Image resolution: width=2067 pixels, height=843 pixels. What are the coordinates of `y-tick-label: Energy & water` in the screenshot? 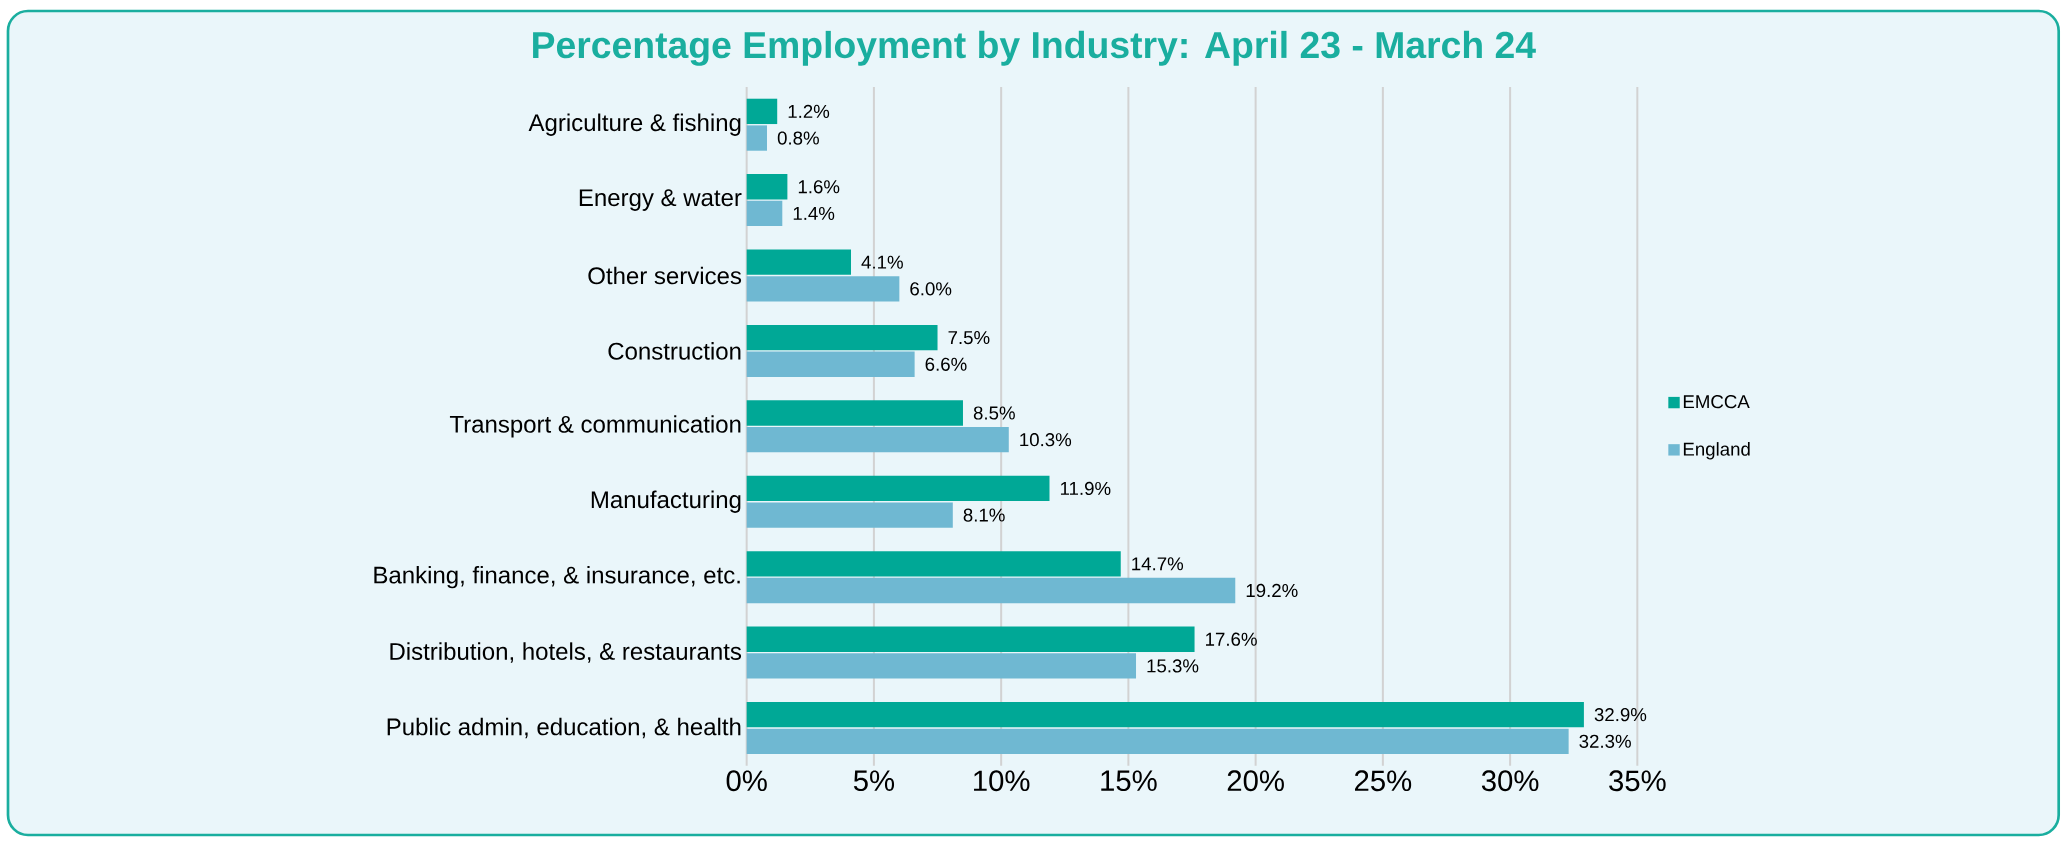 It's located at (660, 200).